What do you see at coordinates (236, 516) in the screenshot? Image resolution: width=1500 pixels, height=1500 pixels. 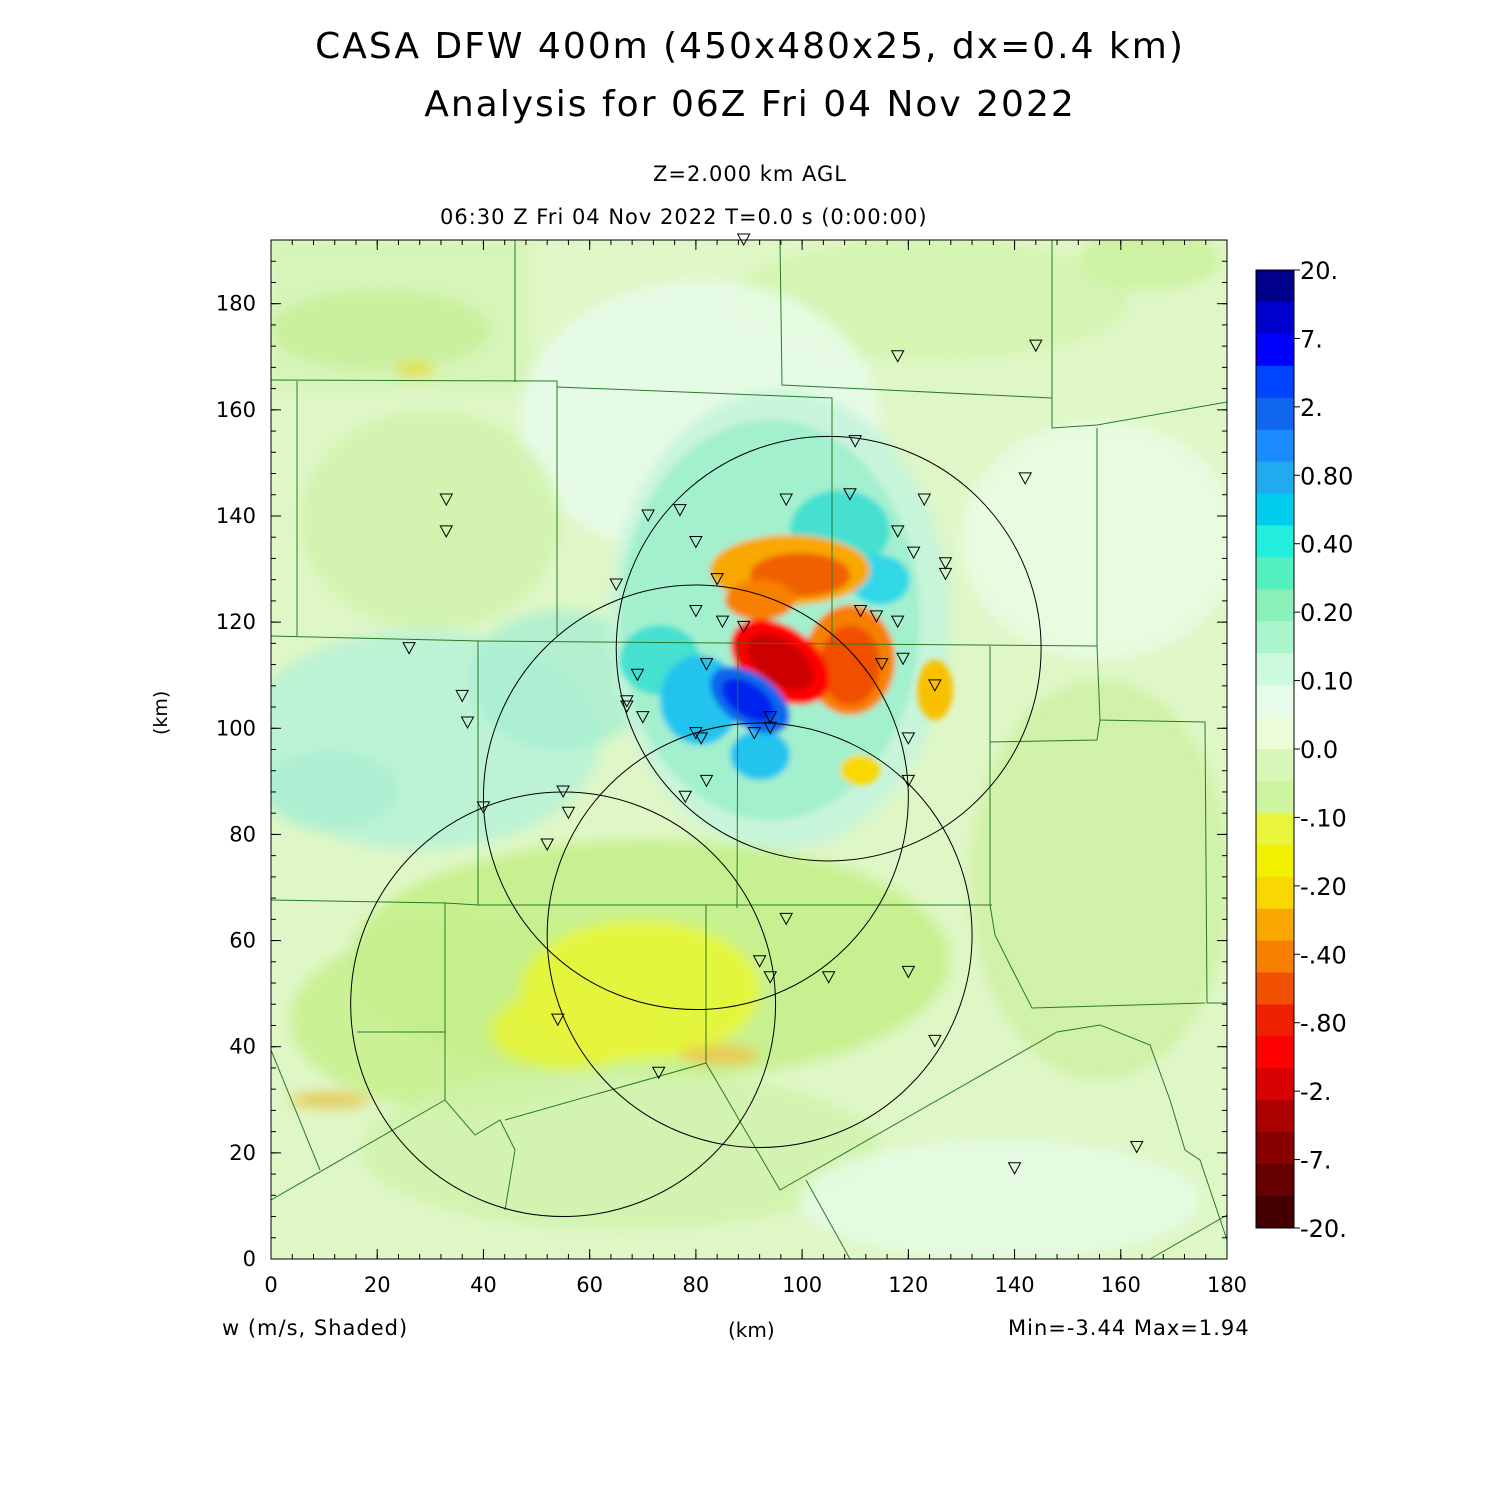 I see `y-tick-label: 140` at bounding box center [236, 516].